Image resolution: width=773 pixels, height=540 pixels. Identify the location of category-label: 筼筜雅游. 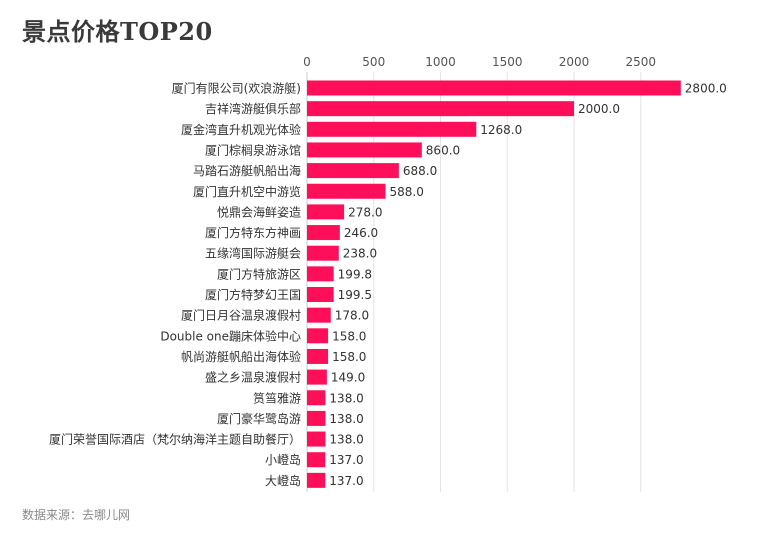
(277, 397).